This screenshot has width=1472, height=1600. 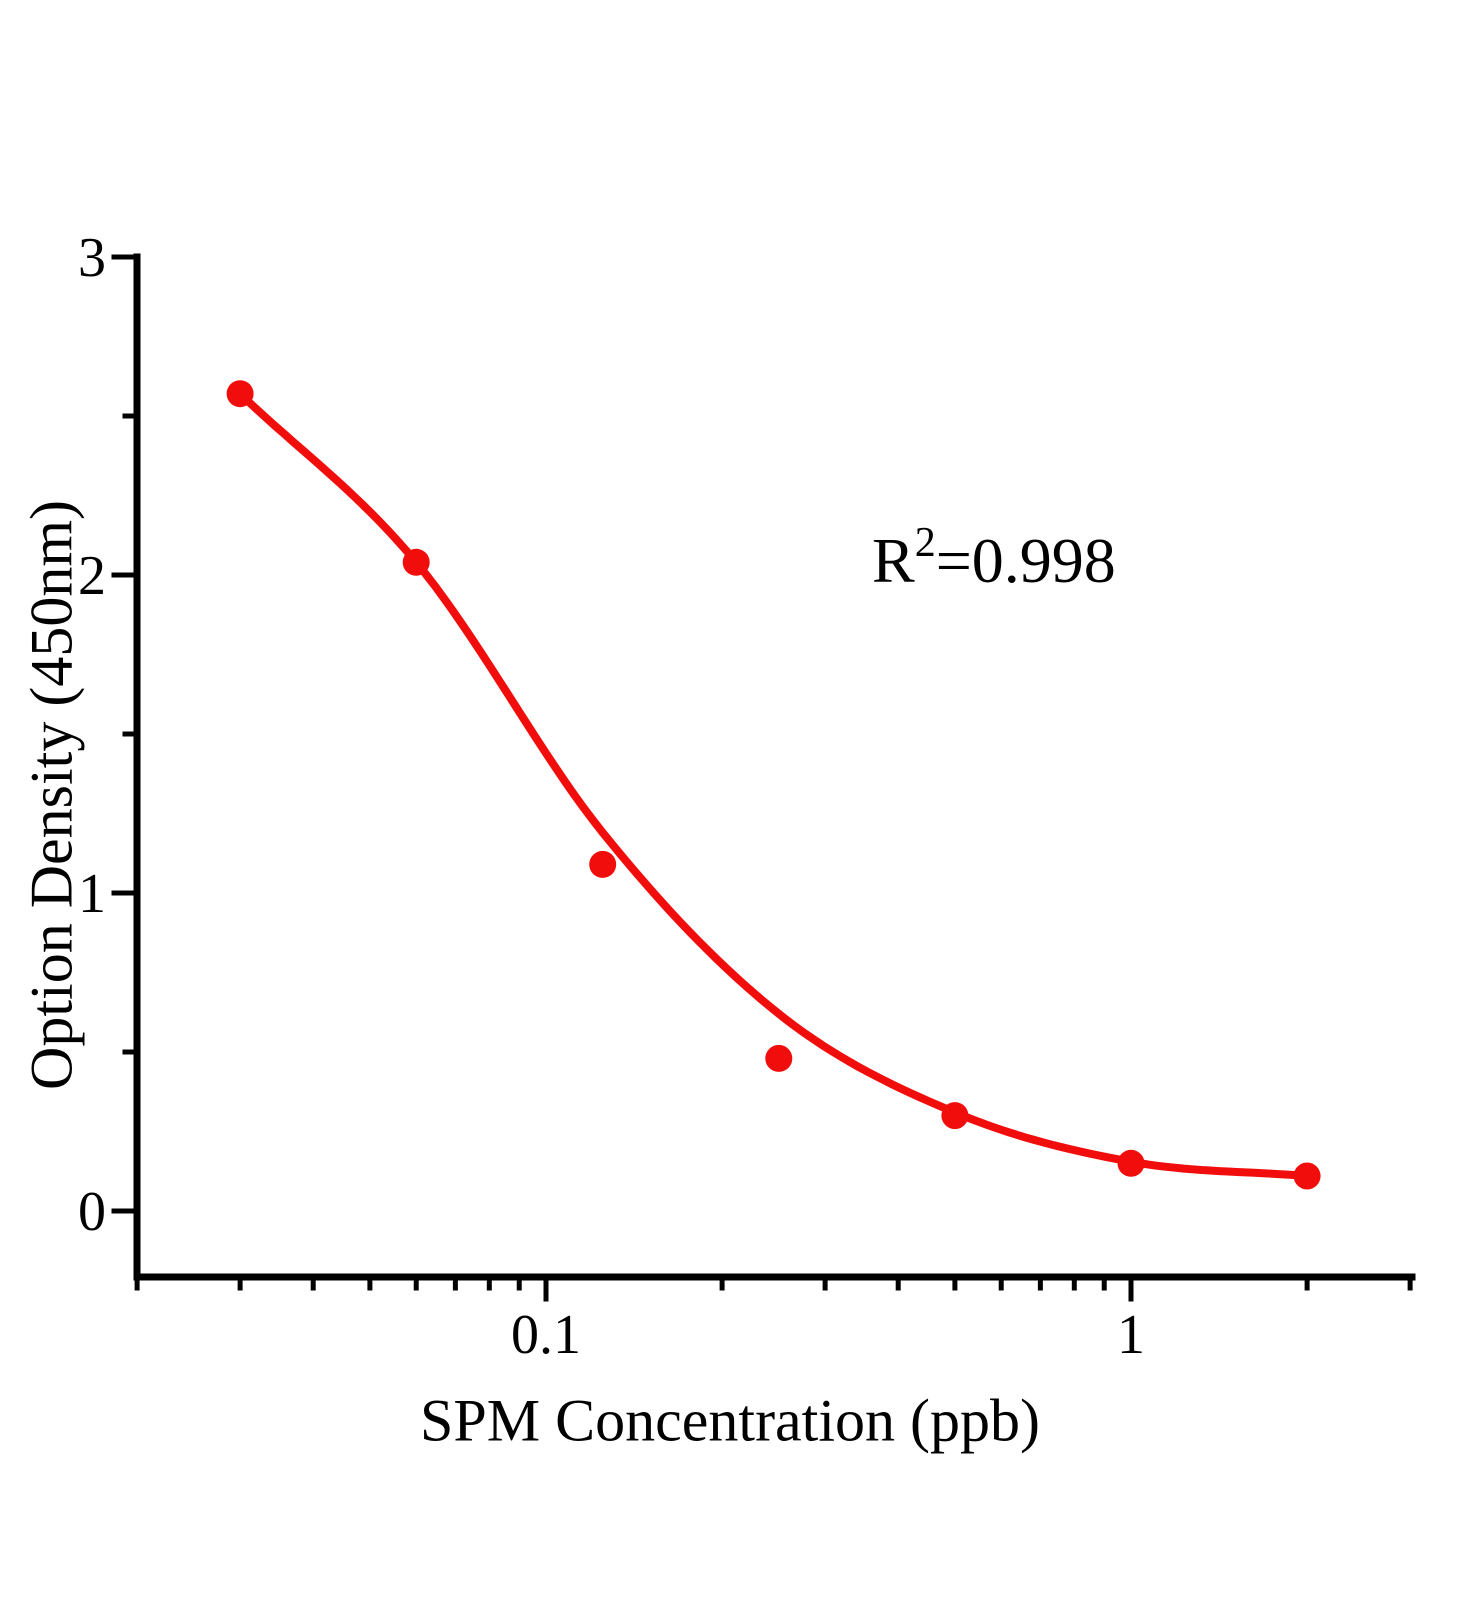 What do you see at coordinates (546, 1335) in the screenshot?
I see `x-tick-label: 0.1` at bounding box center [546, 1335].